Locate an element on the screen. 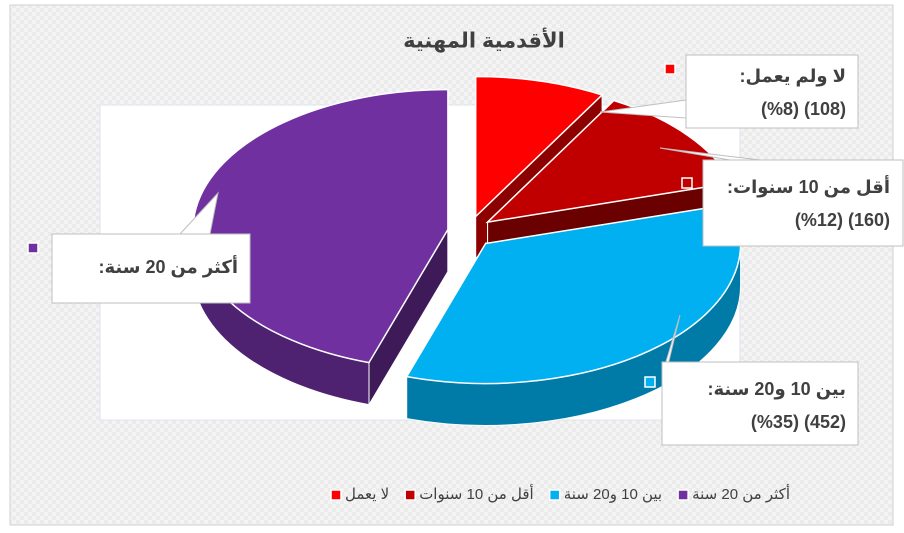  legend-label: لا يعمل is located at coordinates (367, 494).